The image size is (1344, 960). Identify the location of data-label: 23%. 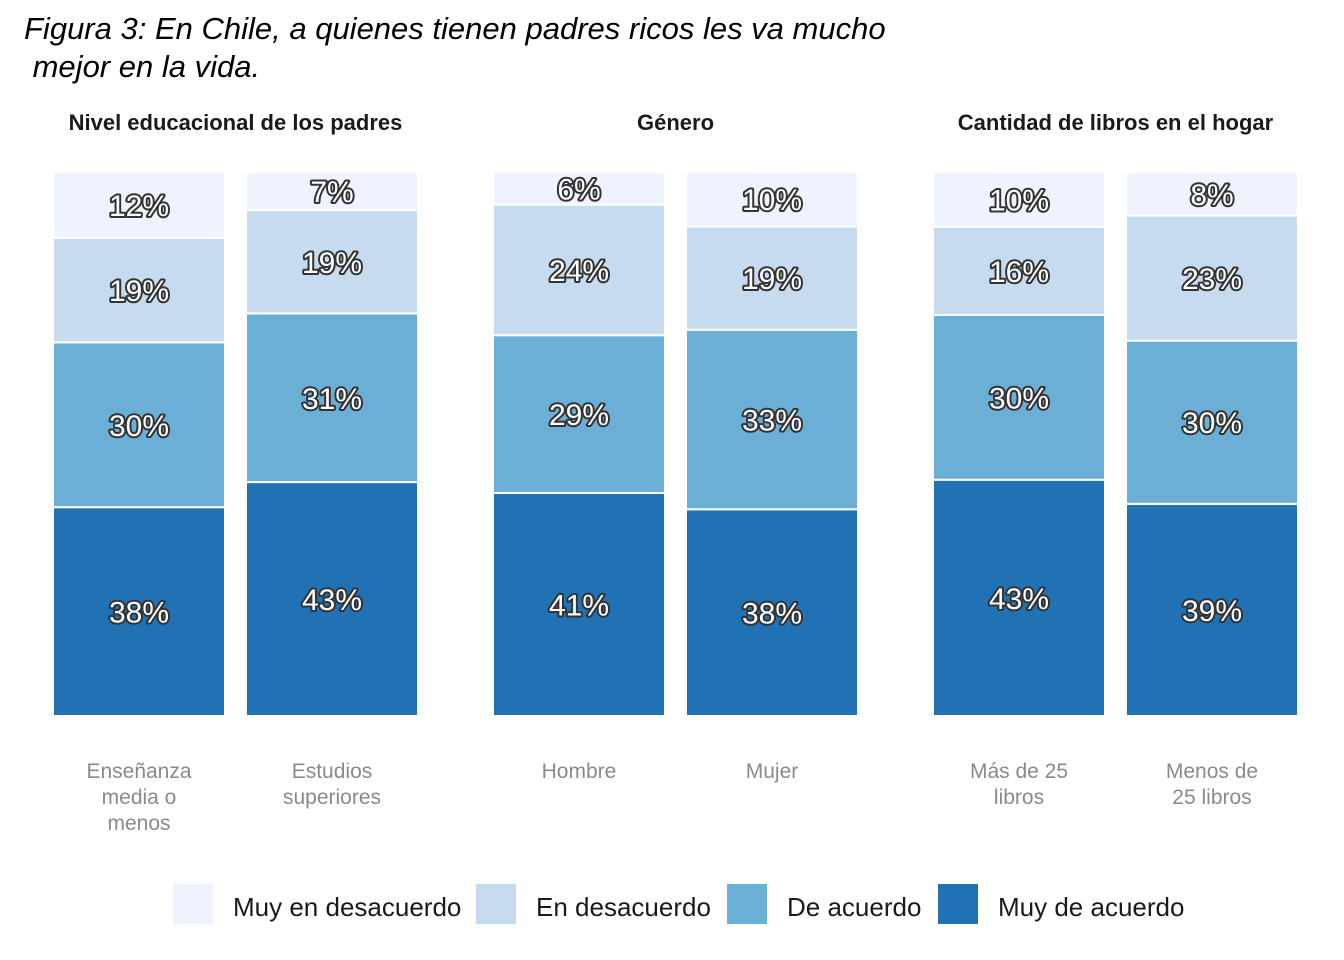
(1212, 279).